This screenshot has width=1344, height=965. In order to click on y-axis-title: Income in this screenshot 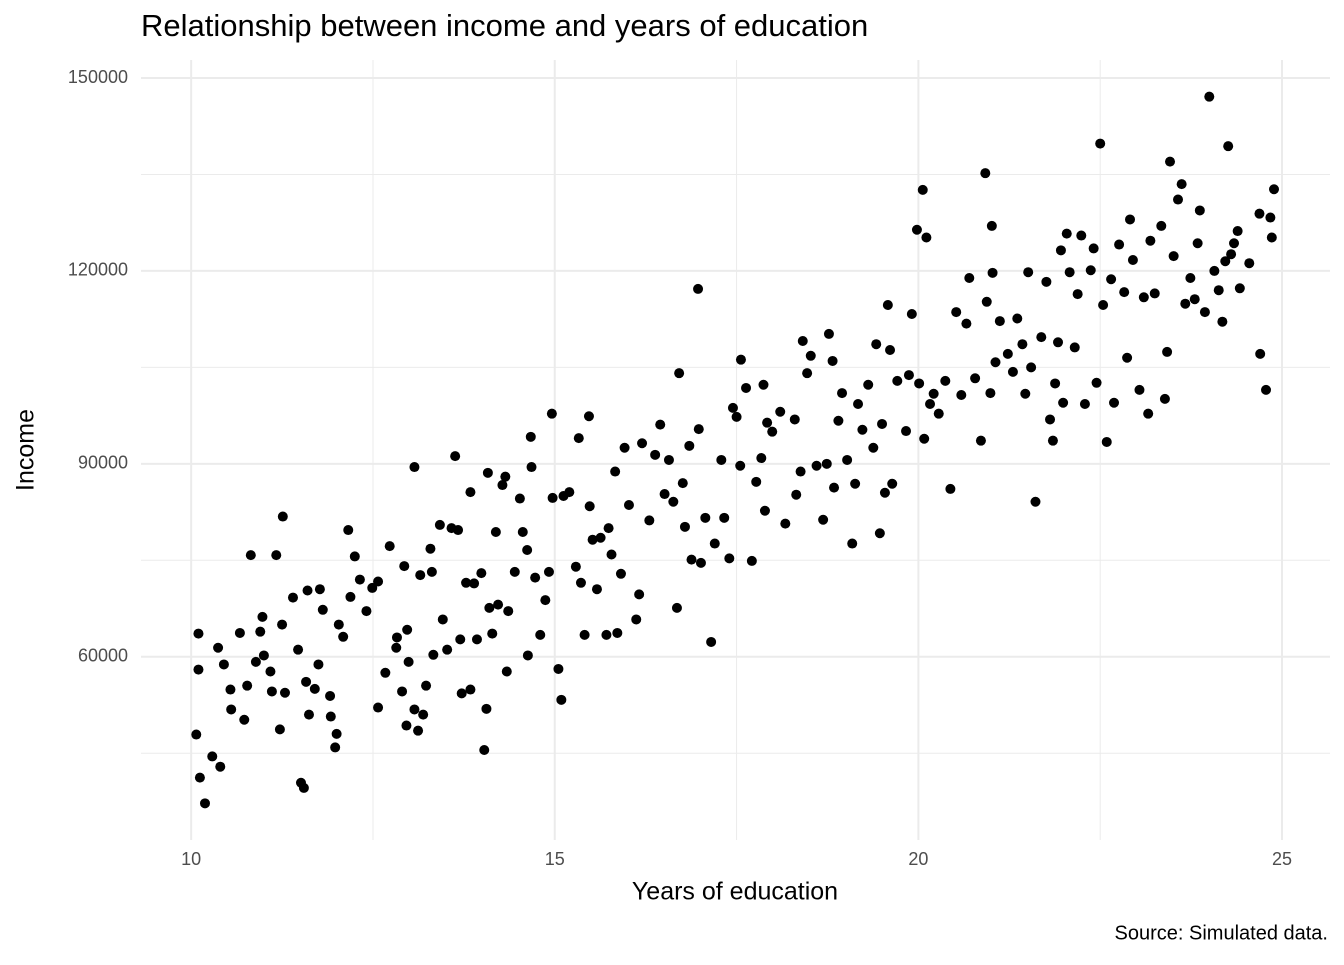, I will do `click(26, 450)`.